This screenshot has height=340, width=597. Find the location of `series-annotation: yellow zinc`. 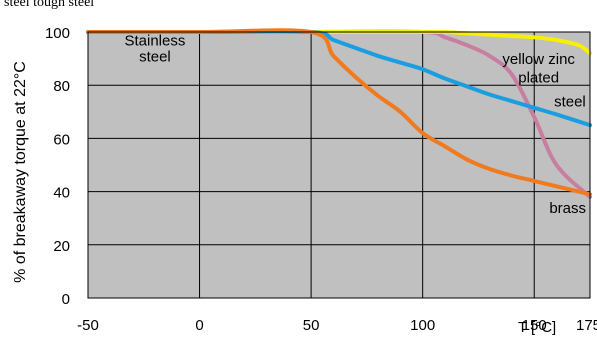

series-annotation: yellow zinc is located at coordinates (538, 59).